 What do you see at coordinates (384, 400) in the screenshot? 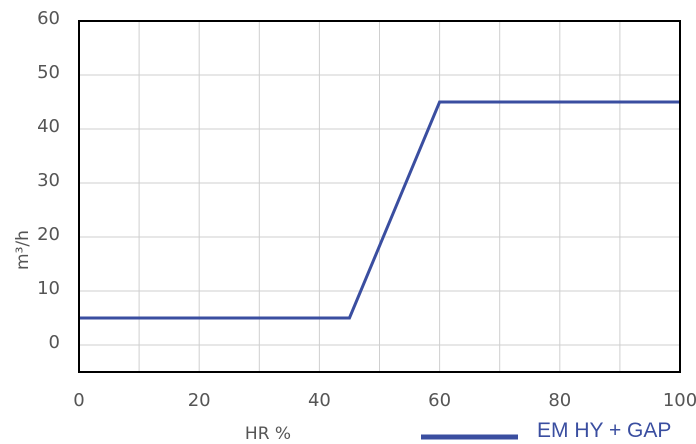
I see `x-tick-labels: 0 20 40 60 80 100` at bounding box center [384, 400].